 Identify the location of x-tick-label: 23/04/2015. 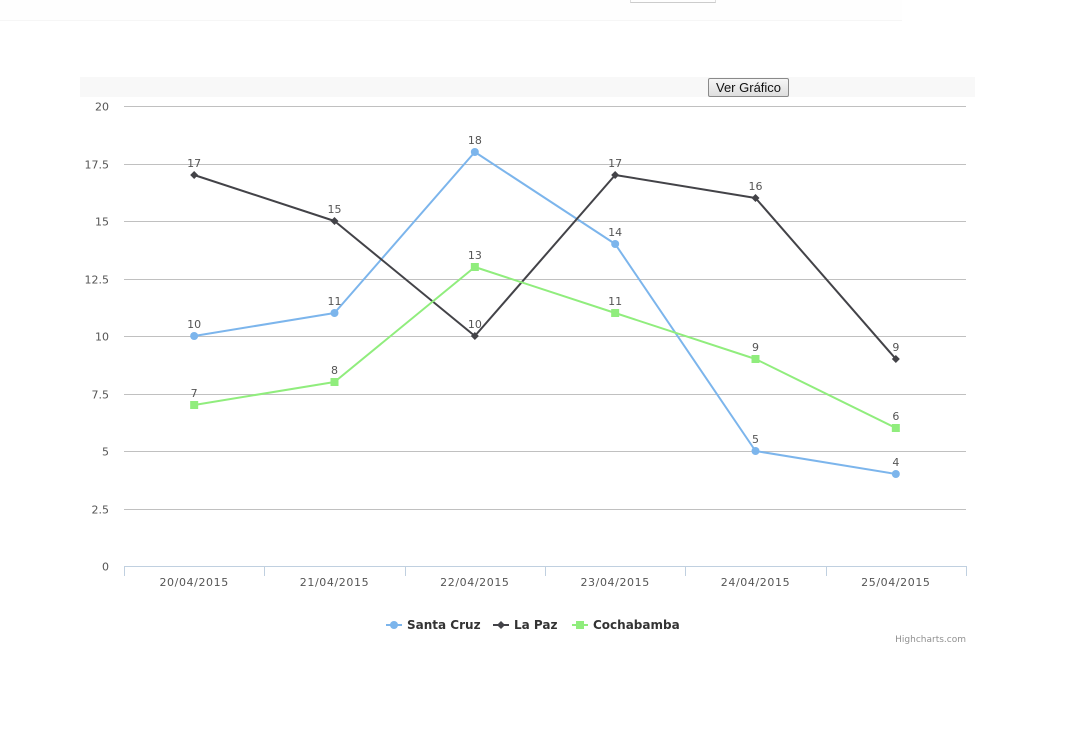
(614, 582).